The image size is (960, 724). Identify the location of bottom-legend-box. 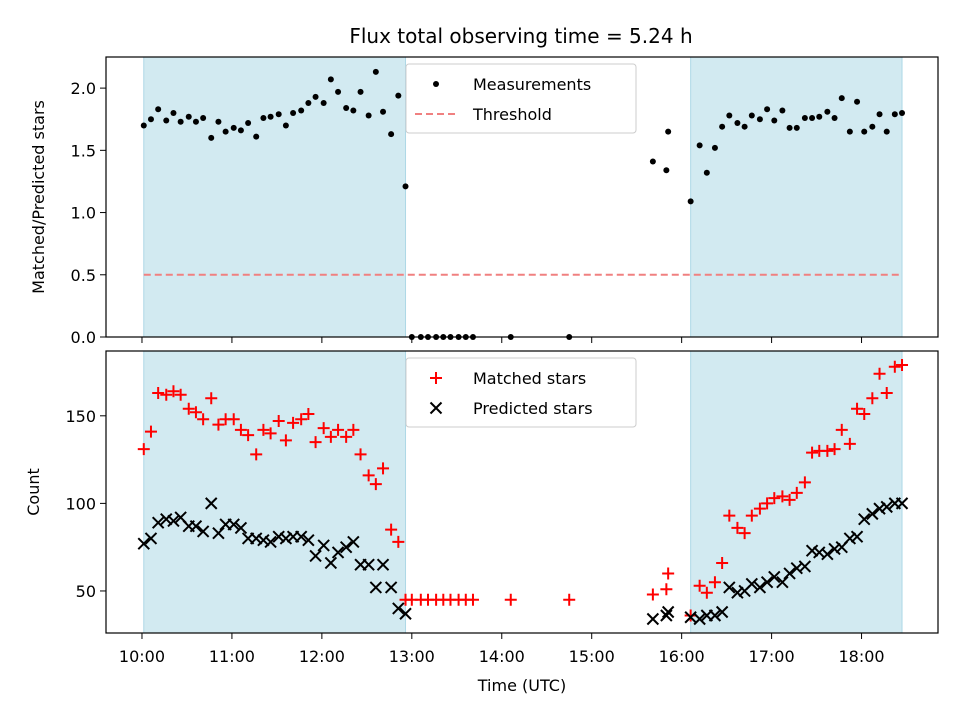
(521, 392).